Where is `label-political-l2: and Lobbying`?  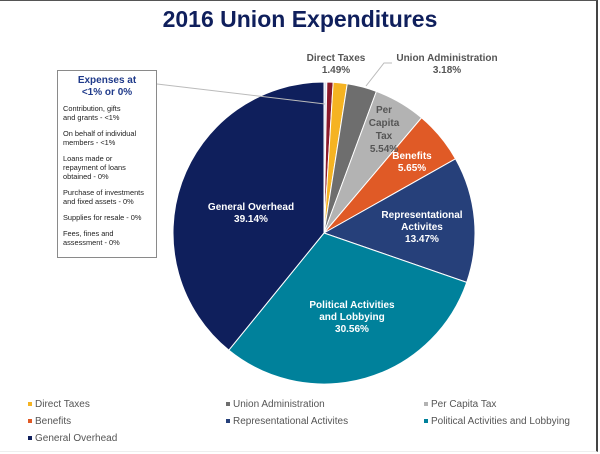 label-political-l2: and Lobbying is located at coordinates (352, 317).